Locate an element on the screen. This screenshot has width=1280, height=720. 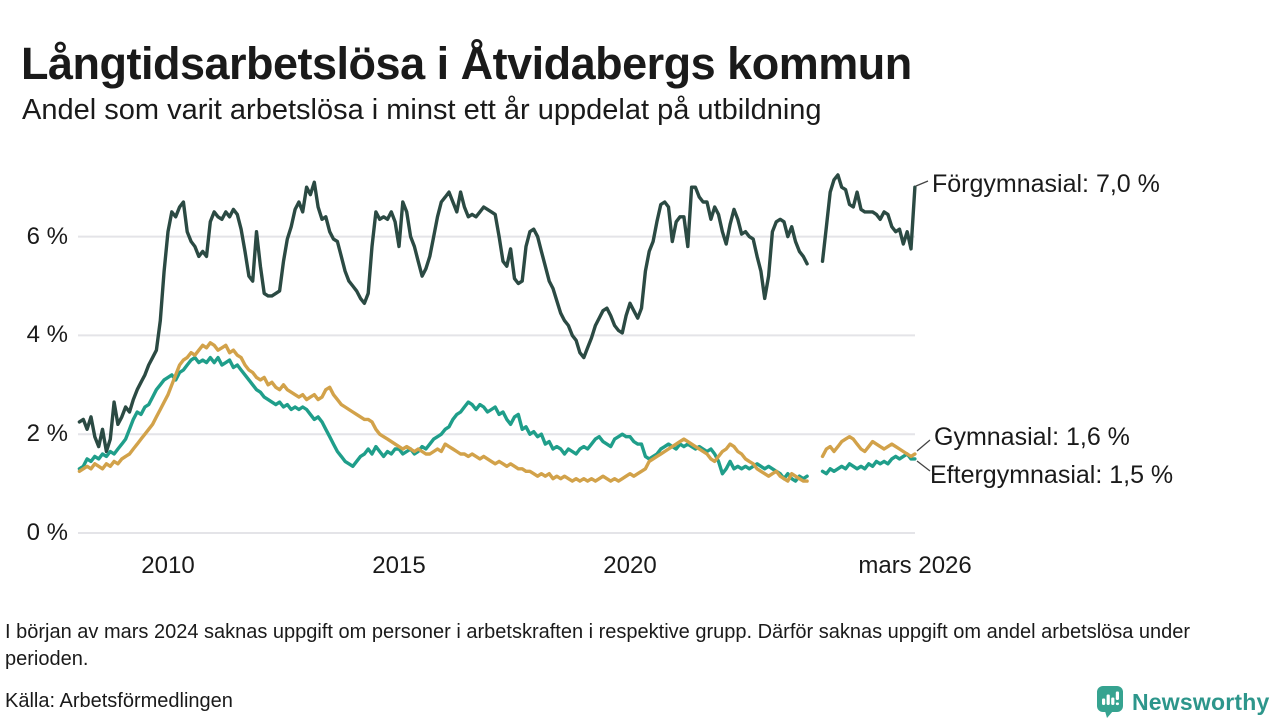
series-end-label-forgymnasial: Förgymnasial: 7,0 % is located at coordinates (1046, 184).